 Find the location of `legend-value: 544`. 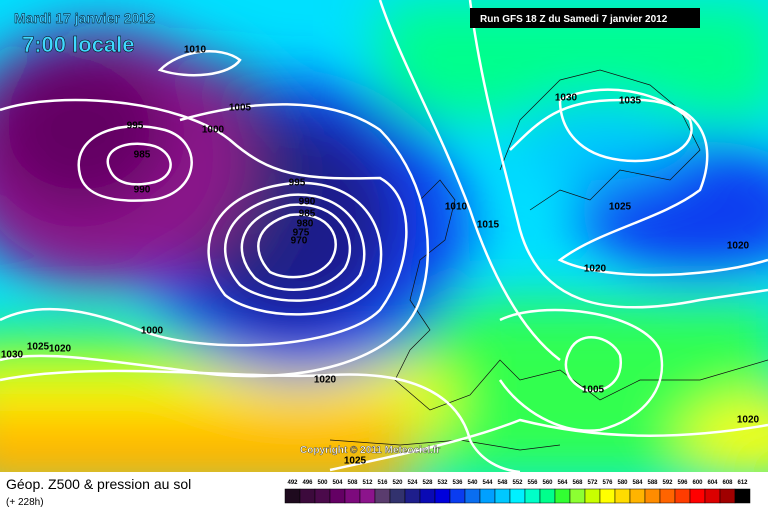

legend-value: 544 is located at coordinates (487, 483).